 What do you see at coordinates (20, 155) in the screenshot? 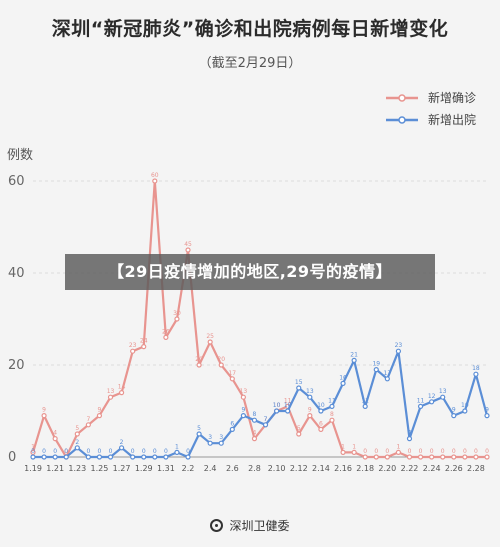
I see `y-axis-label: 例数` at bounding box center [20, 155].